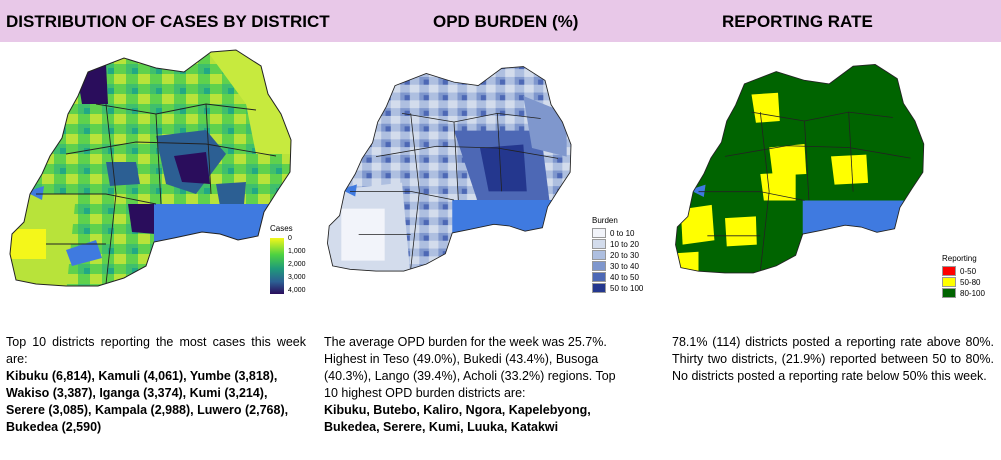 The image size is (1001, 460). What do you see at coordinates (624, 266) in the screenshot?
I see `burden-legend-label: 30 to 40` at bounding box center [624, 266].